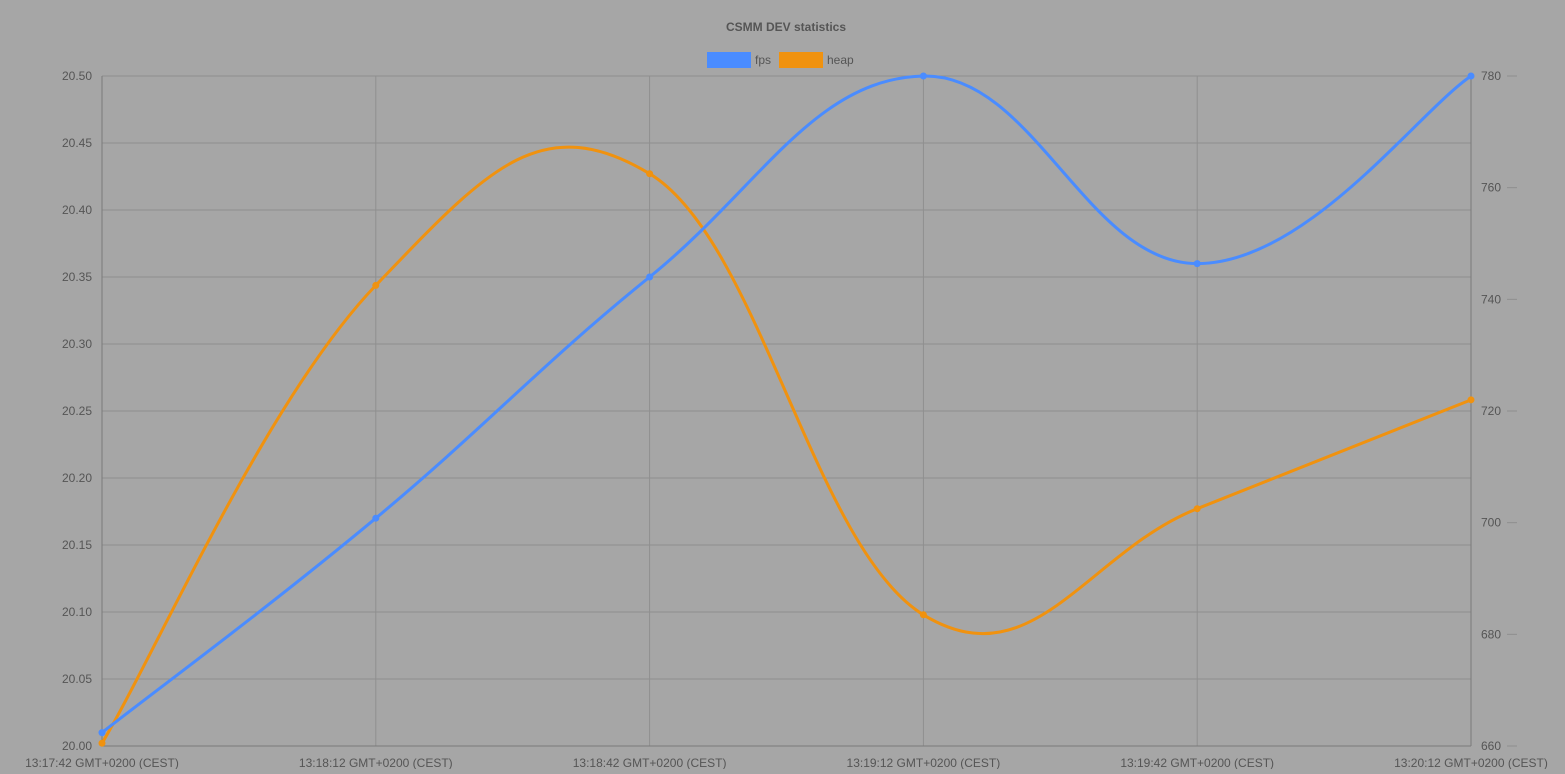  I want to click on y-left-tick-label: 20.35, so click(77, 277).